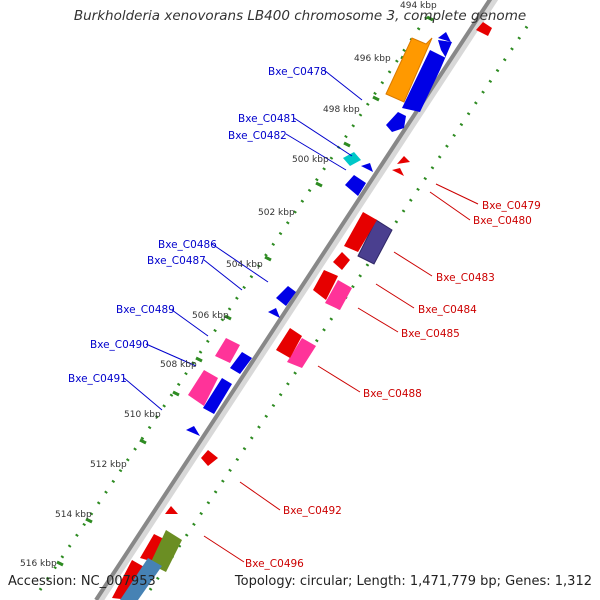 The height and width of the screenshot is (600, 600). What do you see at coordinates (502, 221) in the screenshot?
I see `gene-label: Bxe_C0480` at bounding box center [502, 221].